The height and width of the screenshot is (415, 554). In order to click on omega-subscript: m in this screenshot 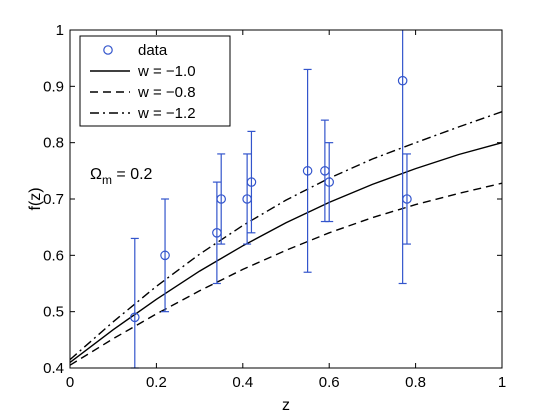, I will do `click(107, 180)`.